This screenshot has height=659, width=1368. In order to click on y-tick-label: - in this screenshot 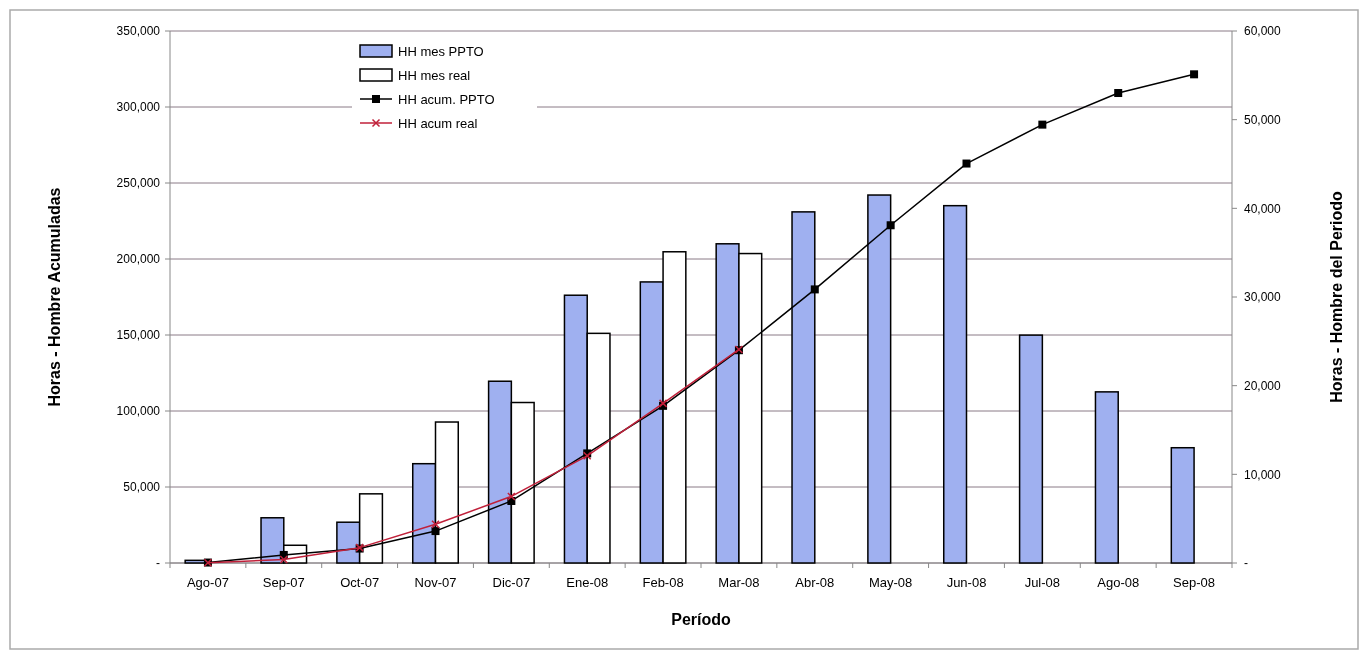, I will do `click(158, 563)`.